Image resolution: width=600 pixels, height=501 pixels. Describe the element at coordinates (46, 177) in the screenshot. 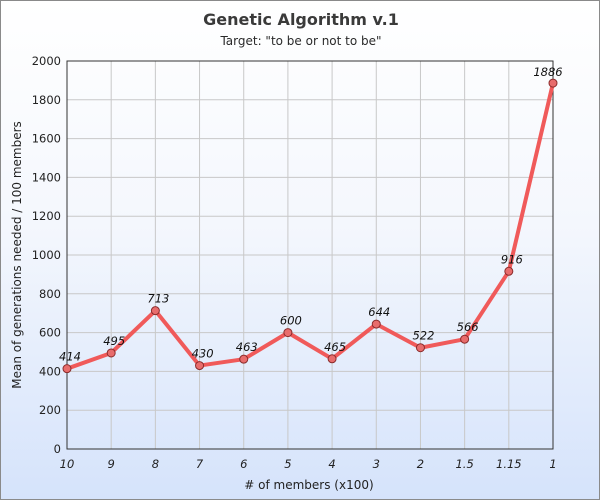

I see `y-tick-label: 1400` at that location.